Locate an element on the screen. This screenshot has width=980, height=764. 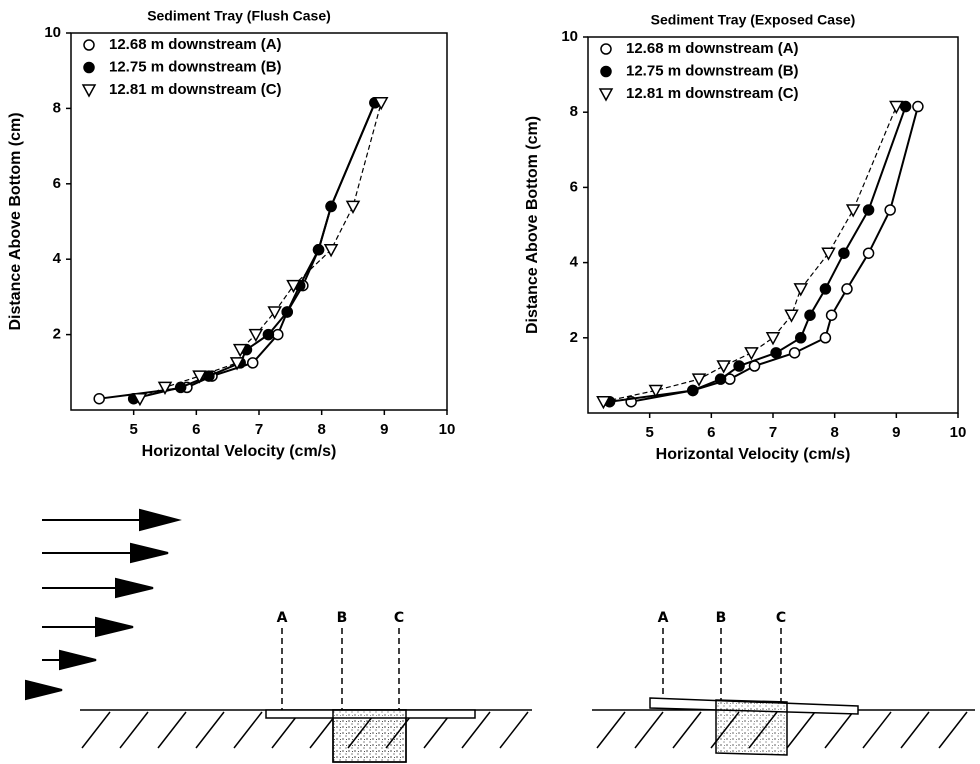
flush-diagram is located at coordinates (306, 695).